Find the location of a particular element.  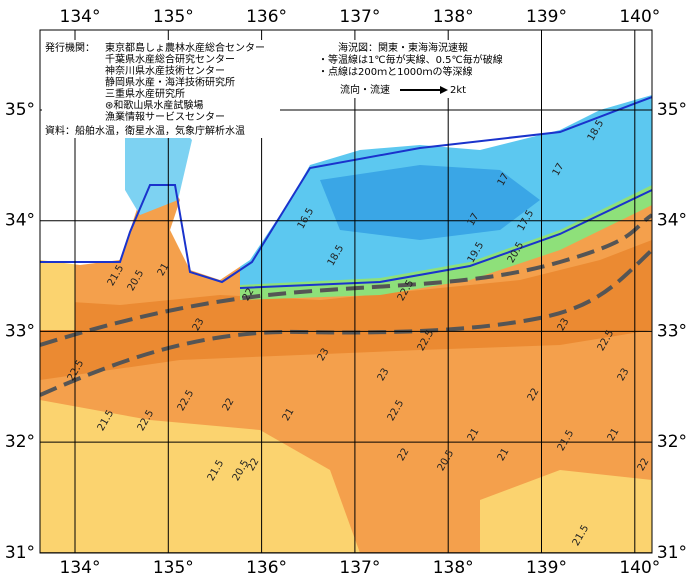

issuer: 静岡県水産・海洋技術研究所 is located at coordinates (170, 82).